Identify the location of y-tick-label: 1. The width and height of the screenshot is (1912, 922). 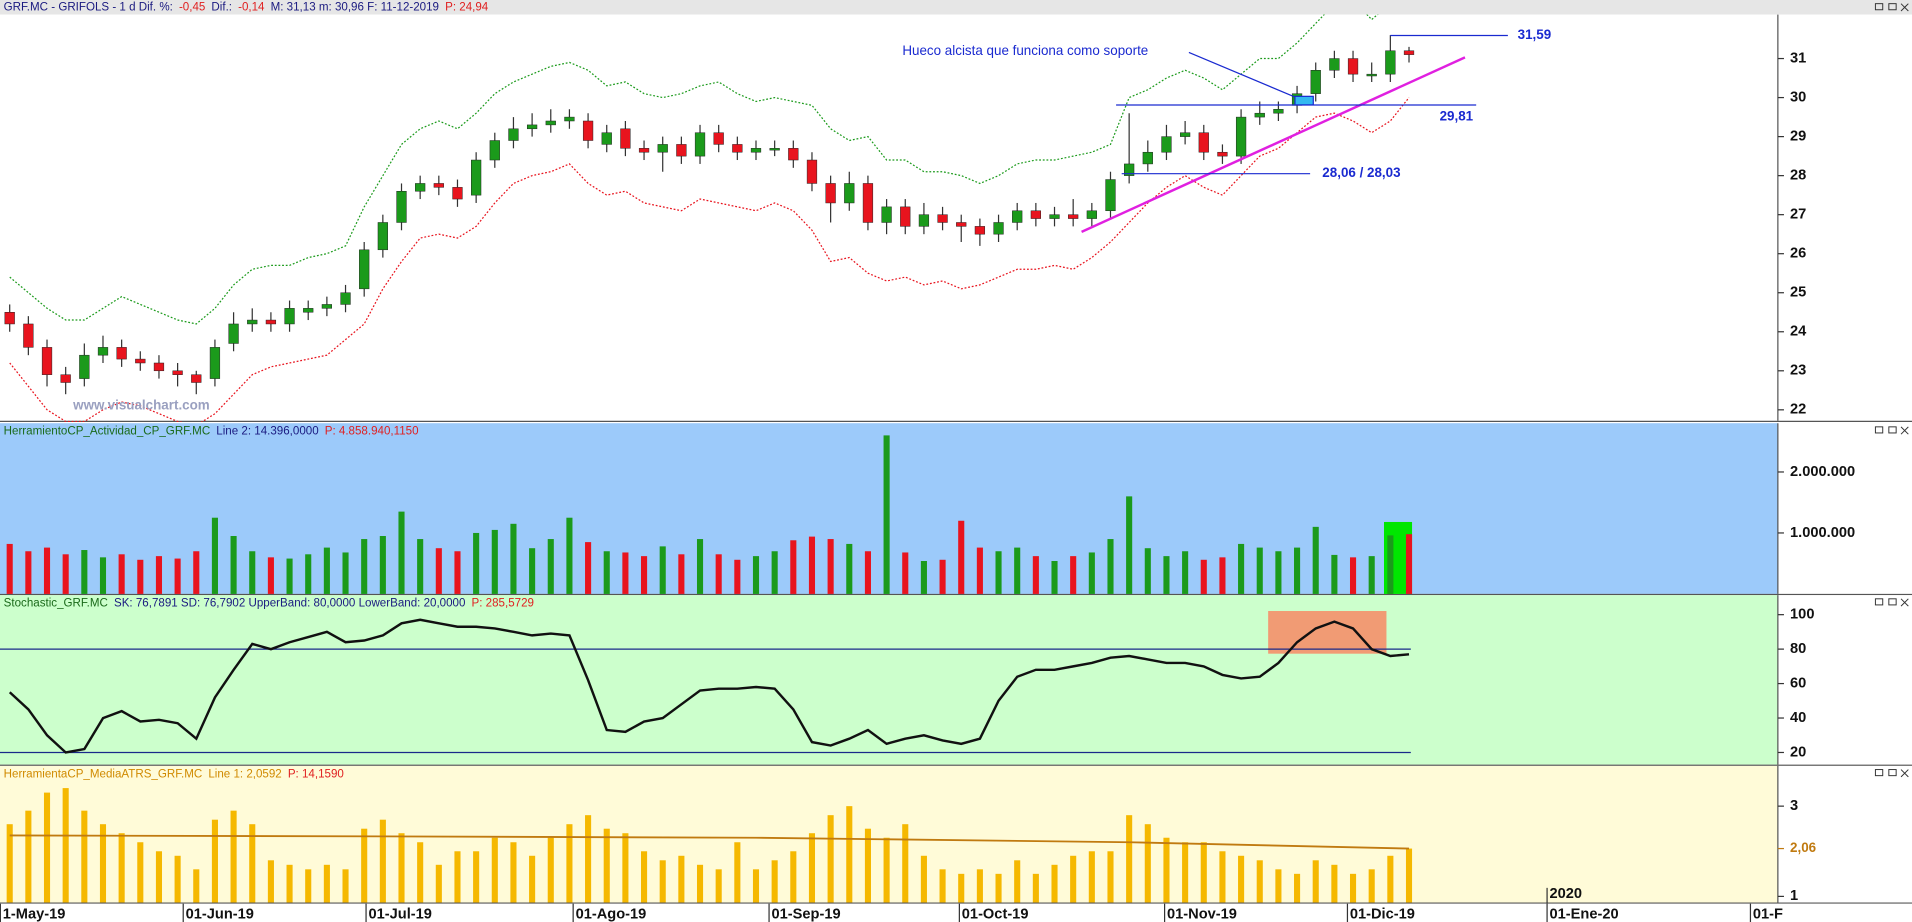
(1794, 896).